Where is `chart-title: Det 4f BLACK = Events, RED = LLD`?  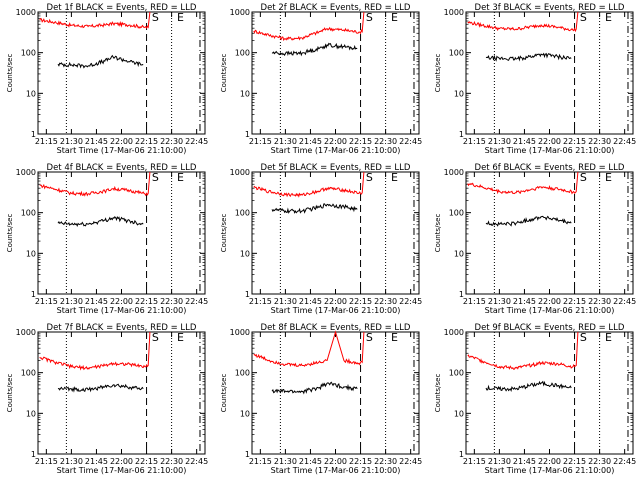 chart-title: Det 4f BLACK = Events, RED = LLD is located at coordinates (122, 168).